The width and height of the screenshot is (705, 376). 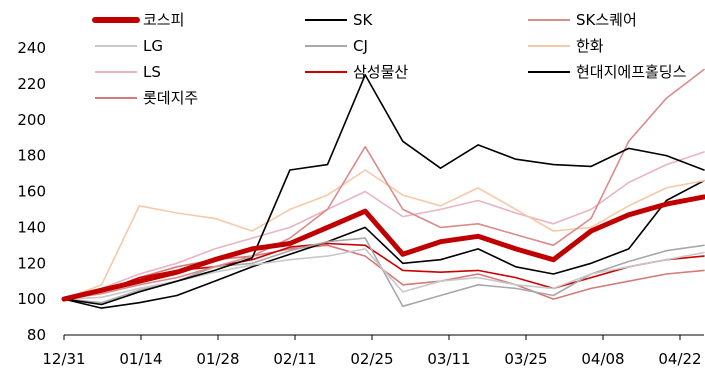 What do you see at coordinates (606, 20) in the screenshot?
I see `legend-label-2: SK스퀘어` at bounding box center [606, 20].